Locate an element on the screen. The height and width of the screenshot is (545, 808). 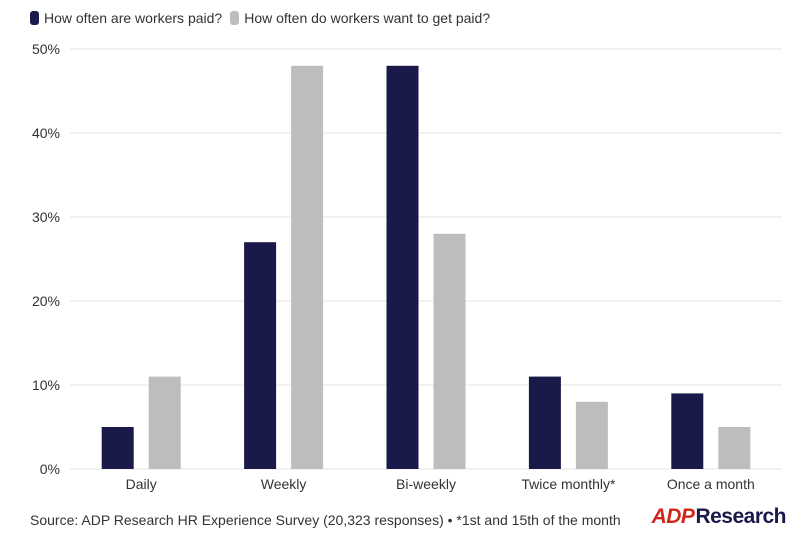
adp-logo-mark: ADP is located at coordinates (673, 516).